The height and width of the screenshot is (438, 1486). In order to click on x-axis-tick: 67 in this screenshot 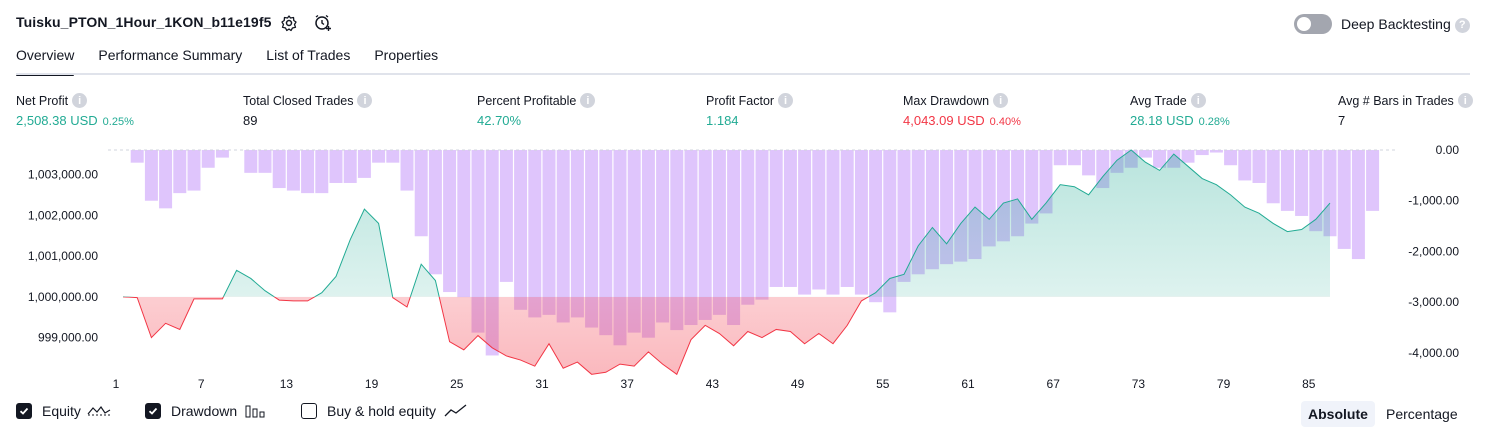, I will do `click(1054, 384)`.